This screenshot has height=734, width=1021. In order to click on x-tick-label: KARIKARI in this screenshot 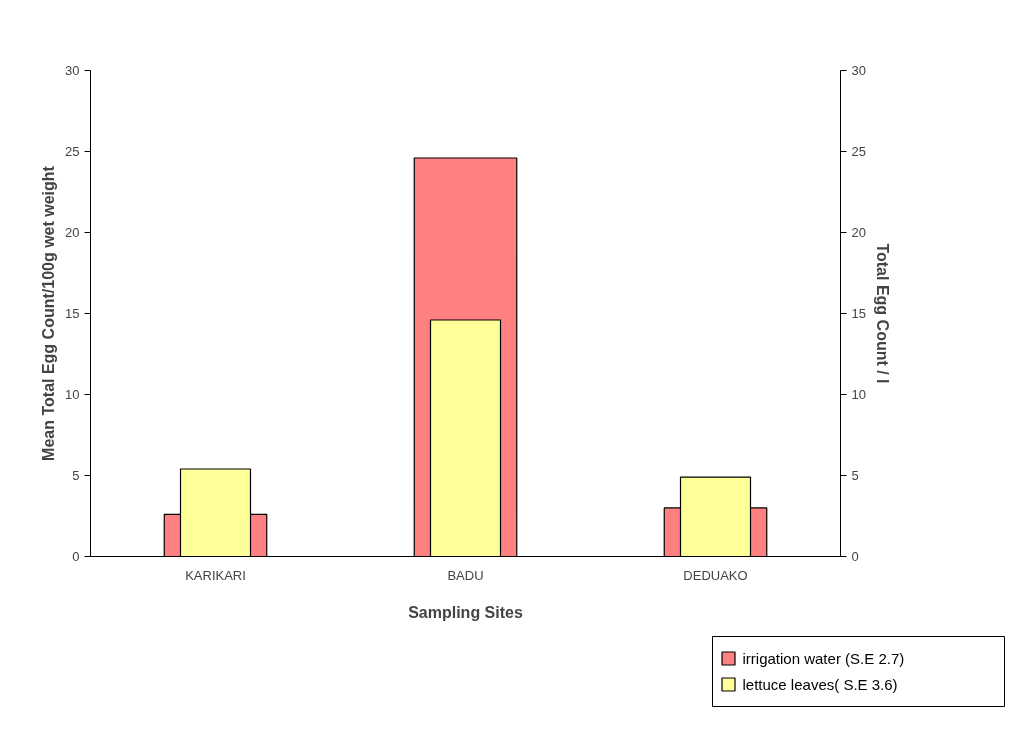, I will do `click(215, 575)`.